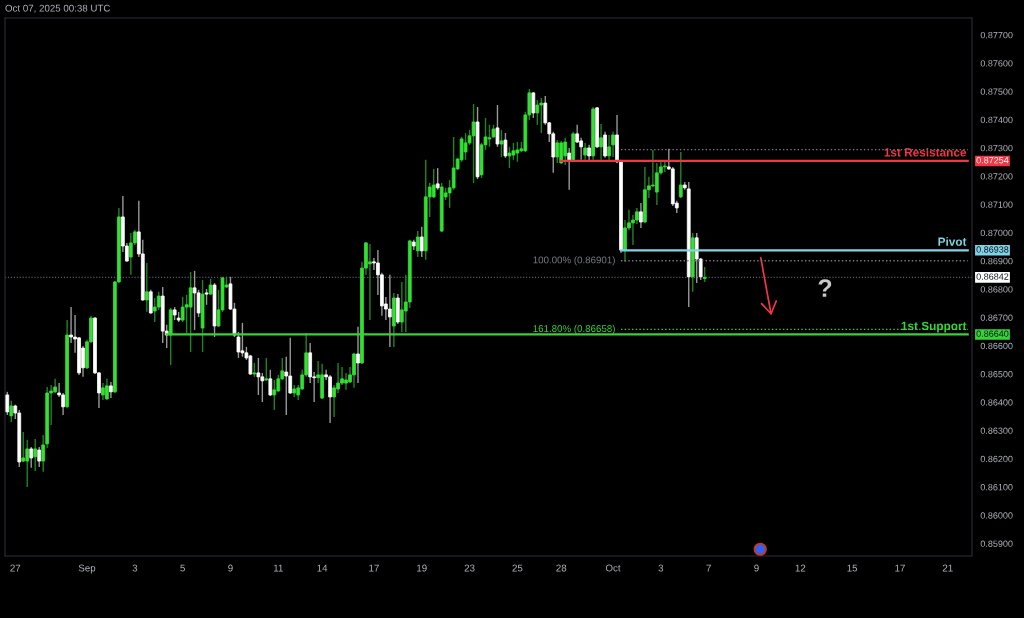 The width and height of the screenshot is (1024, 618). I want to click on legend-label: 1st Support, so click(934, 327).